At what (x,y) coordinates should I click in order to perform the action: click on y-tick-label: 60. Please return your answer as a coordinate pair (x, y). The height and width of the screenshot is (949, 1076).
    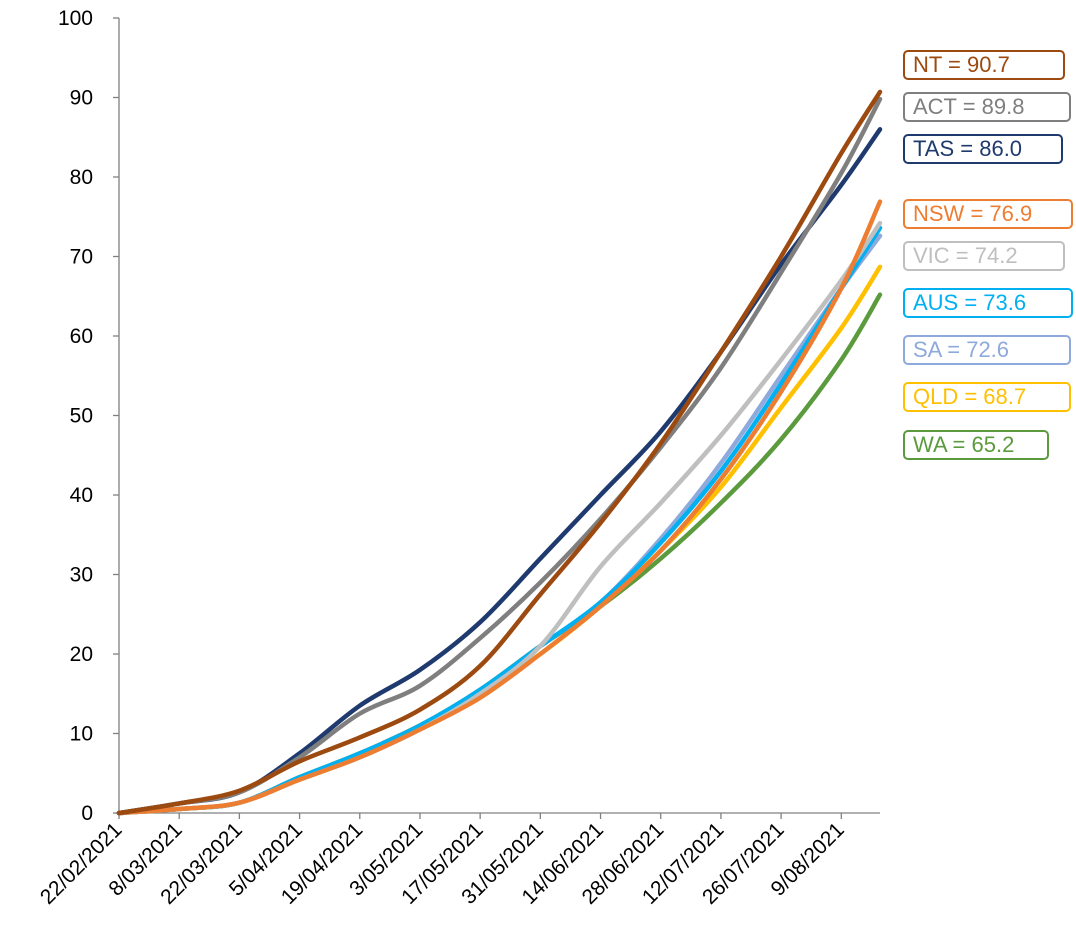
    Looking at the image, I should click on (81, 336).